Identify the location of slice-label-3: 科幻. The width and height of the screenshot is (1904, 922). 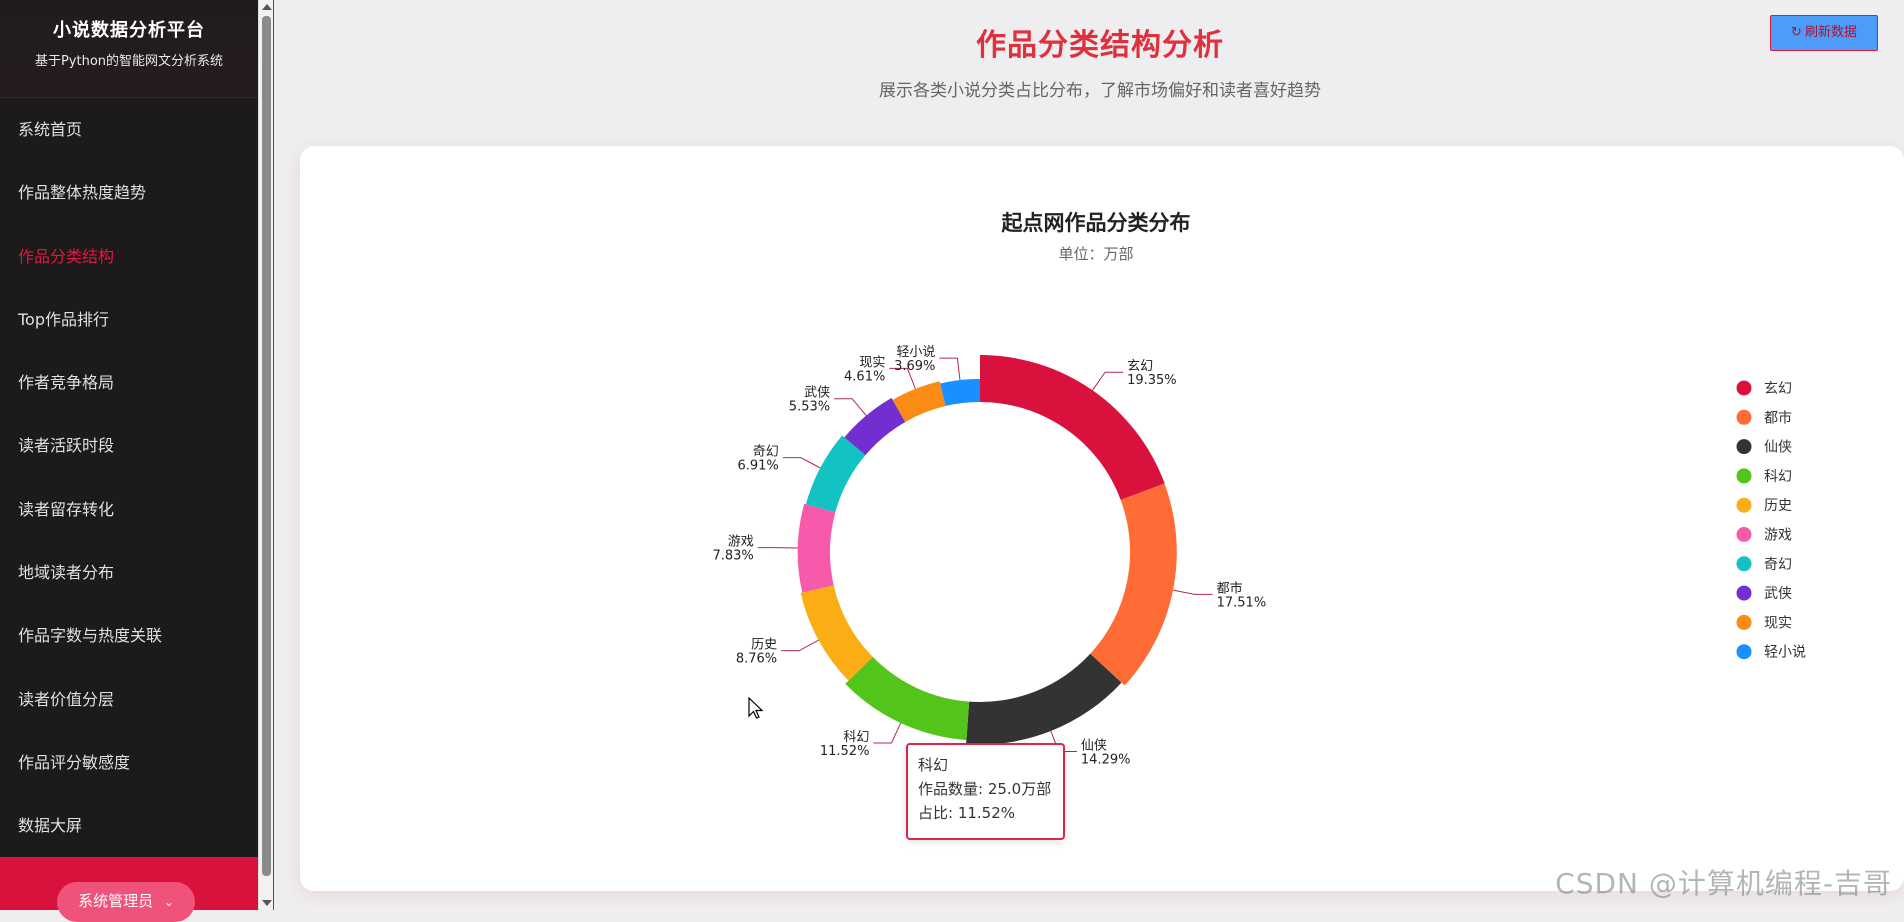
(856, 737).